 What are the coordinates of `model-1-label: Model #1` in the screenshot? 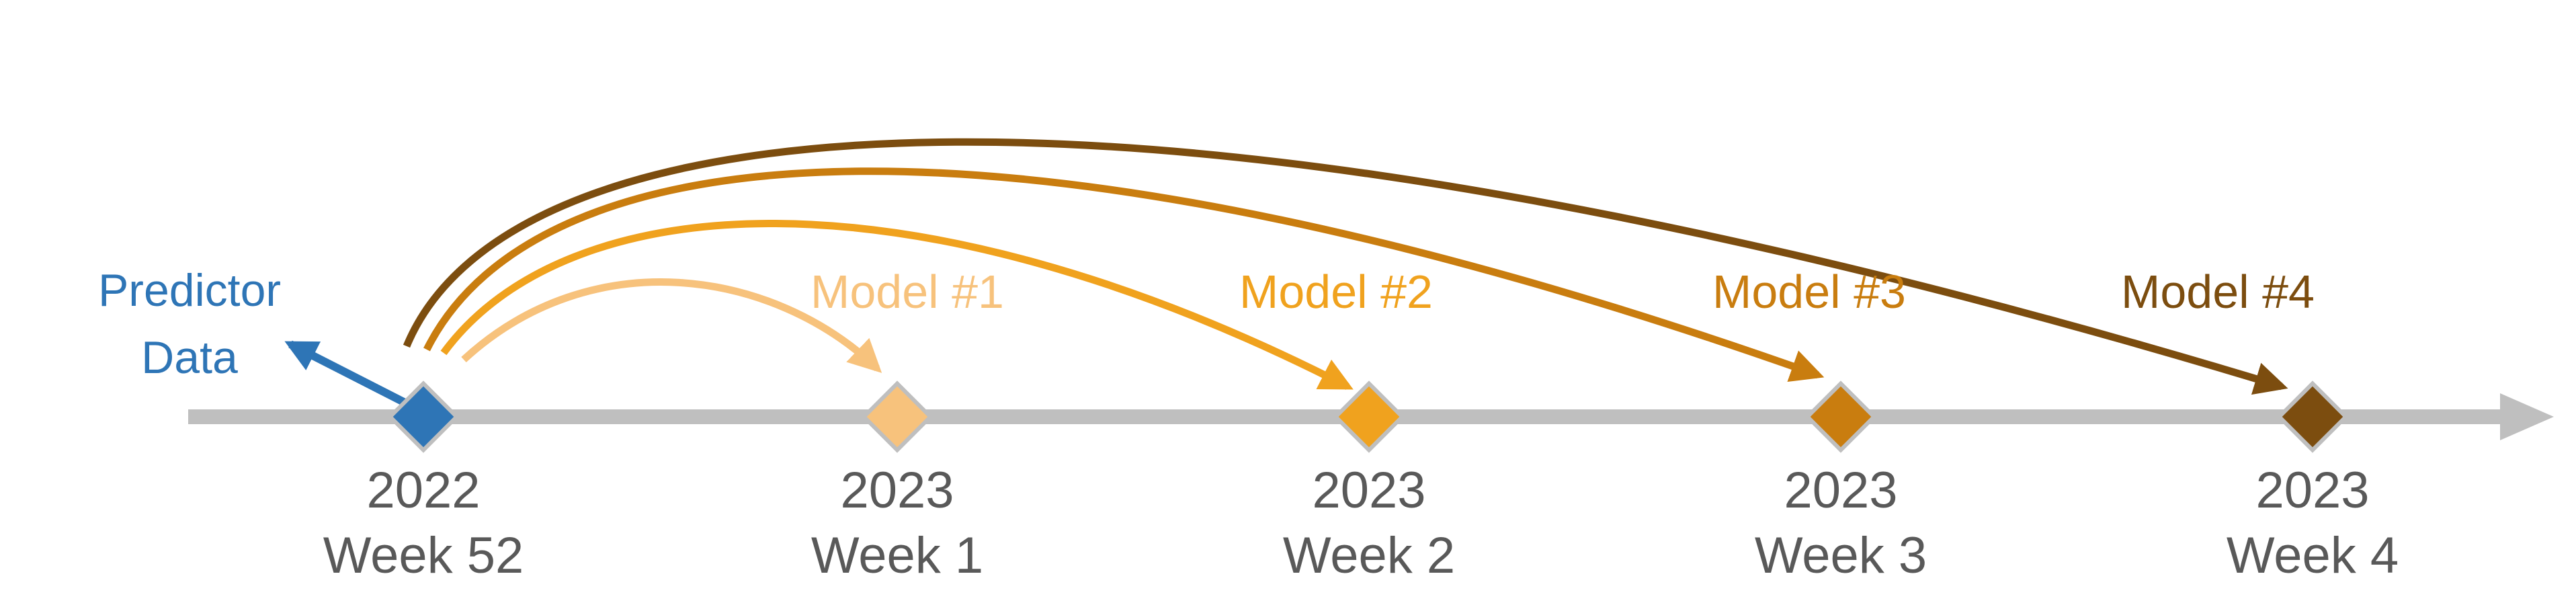 It's located at (907, 292).